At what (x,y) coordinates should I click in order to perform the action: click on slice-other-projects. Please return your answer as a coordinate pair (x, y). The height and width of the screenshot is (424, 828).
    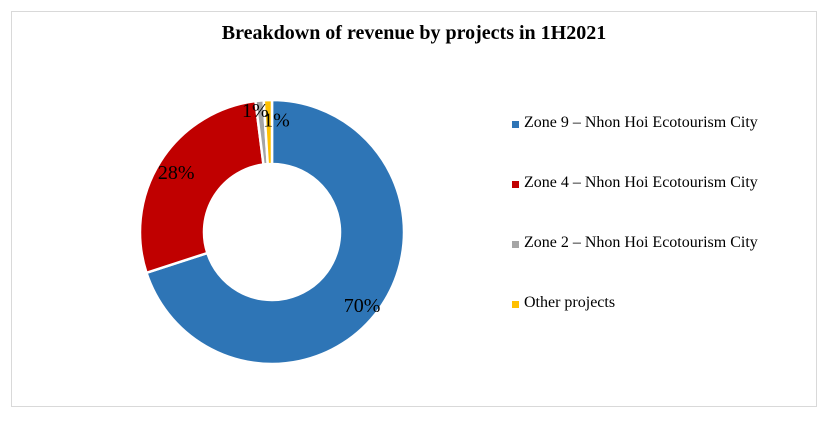
    Looking at the image, I should click on (268, 132).